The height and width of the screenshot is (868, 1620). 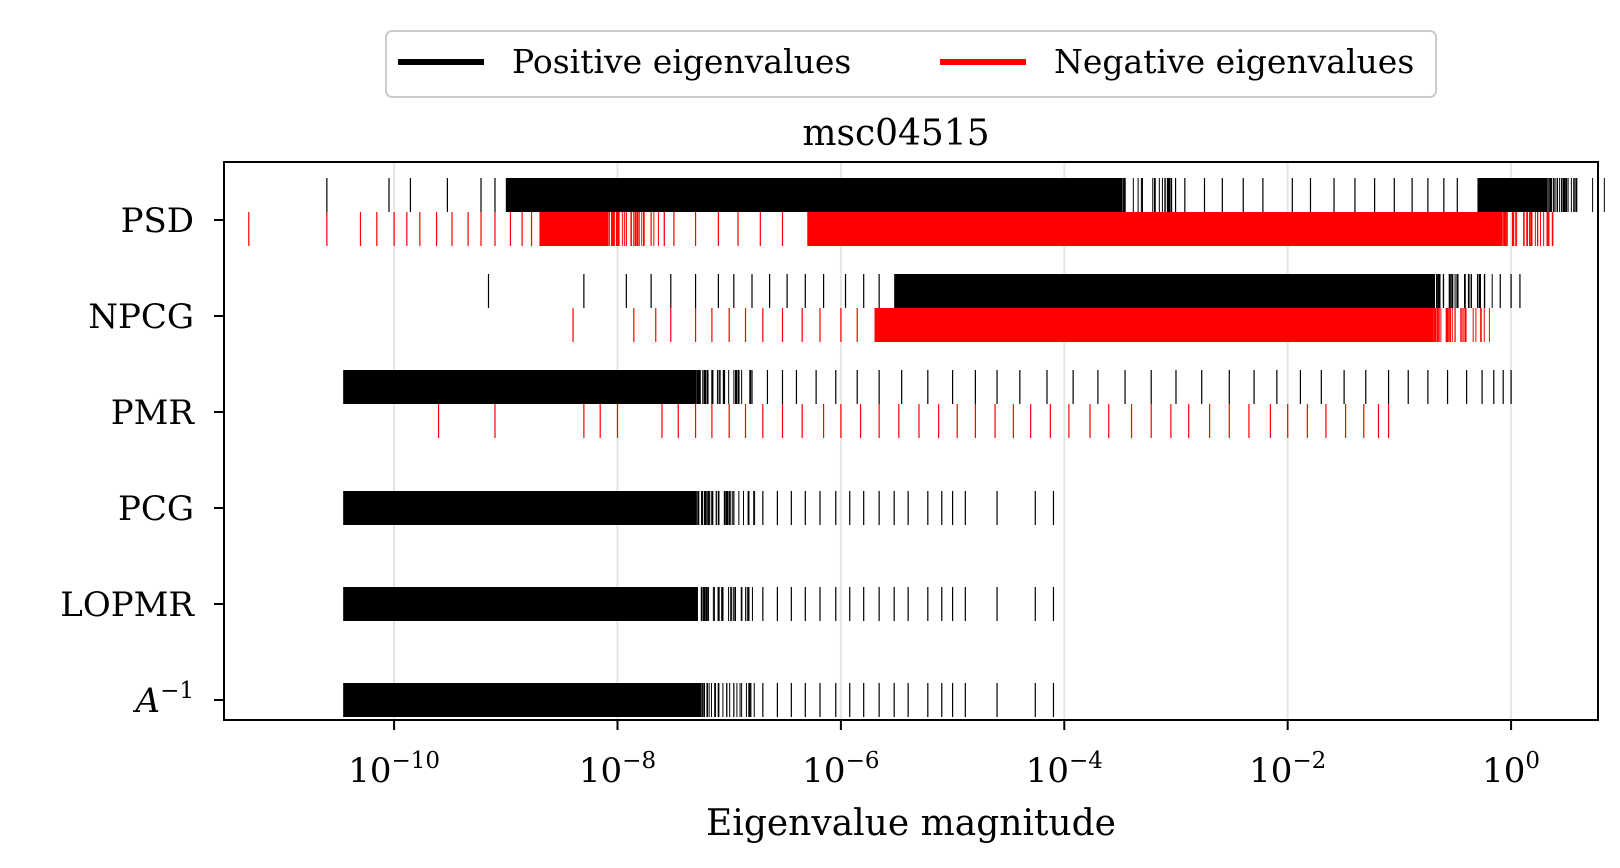 I want to click on x-axis-label: Eigenvalue magnitude, so click(x=911, y=823).